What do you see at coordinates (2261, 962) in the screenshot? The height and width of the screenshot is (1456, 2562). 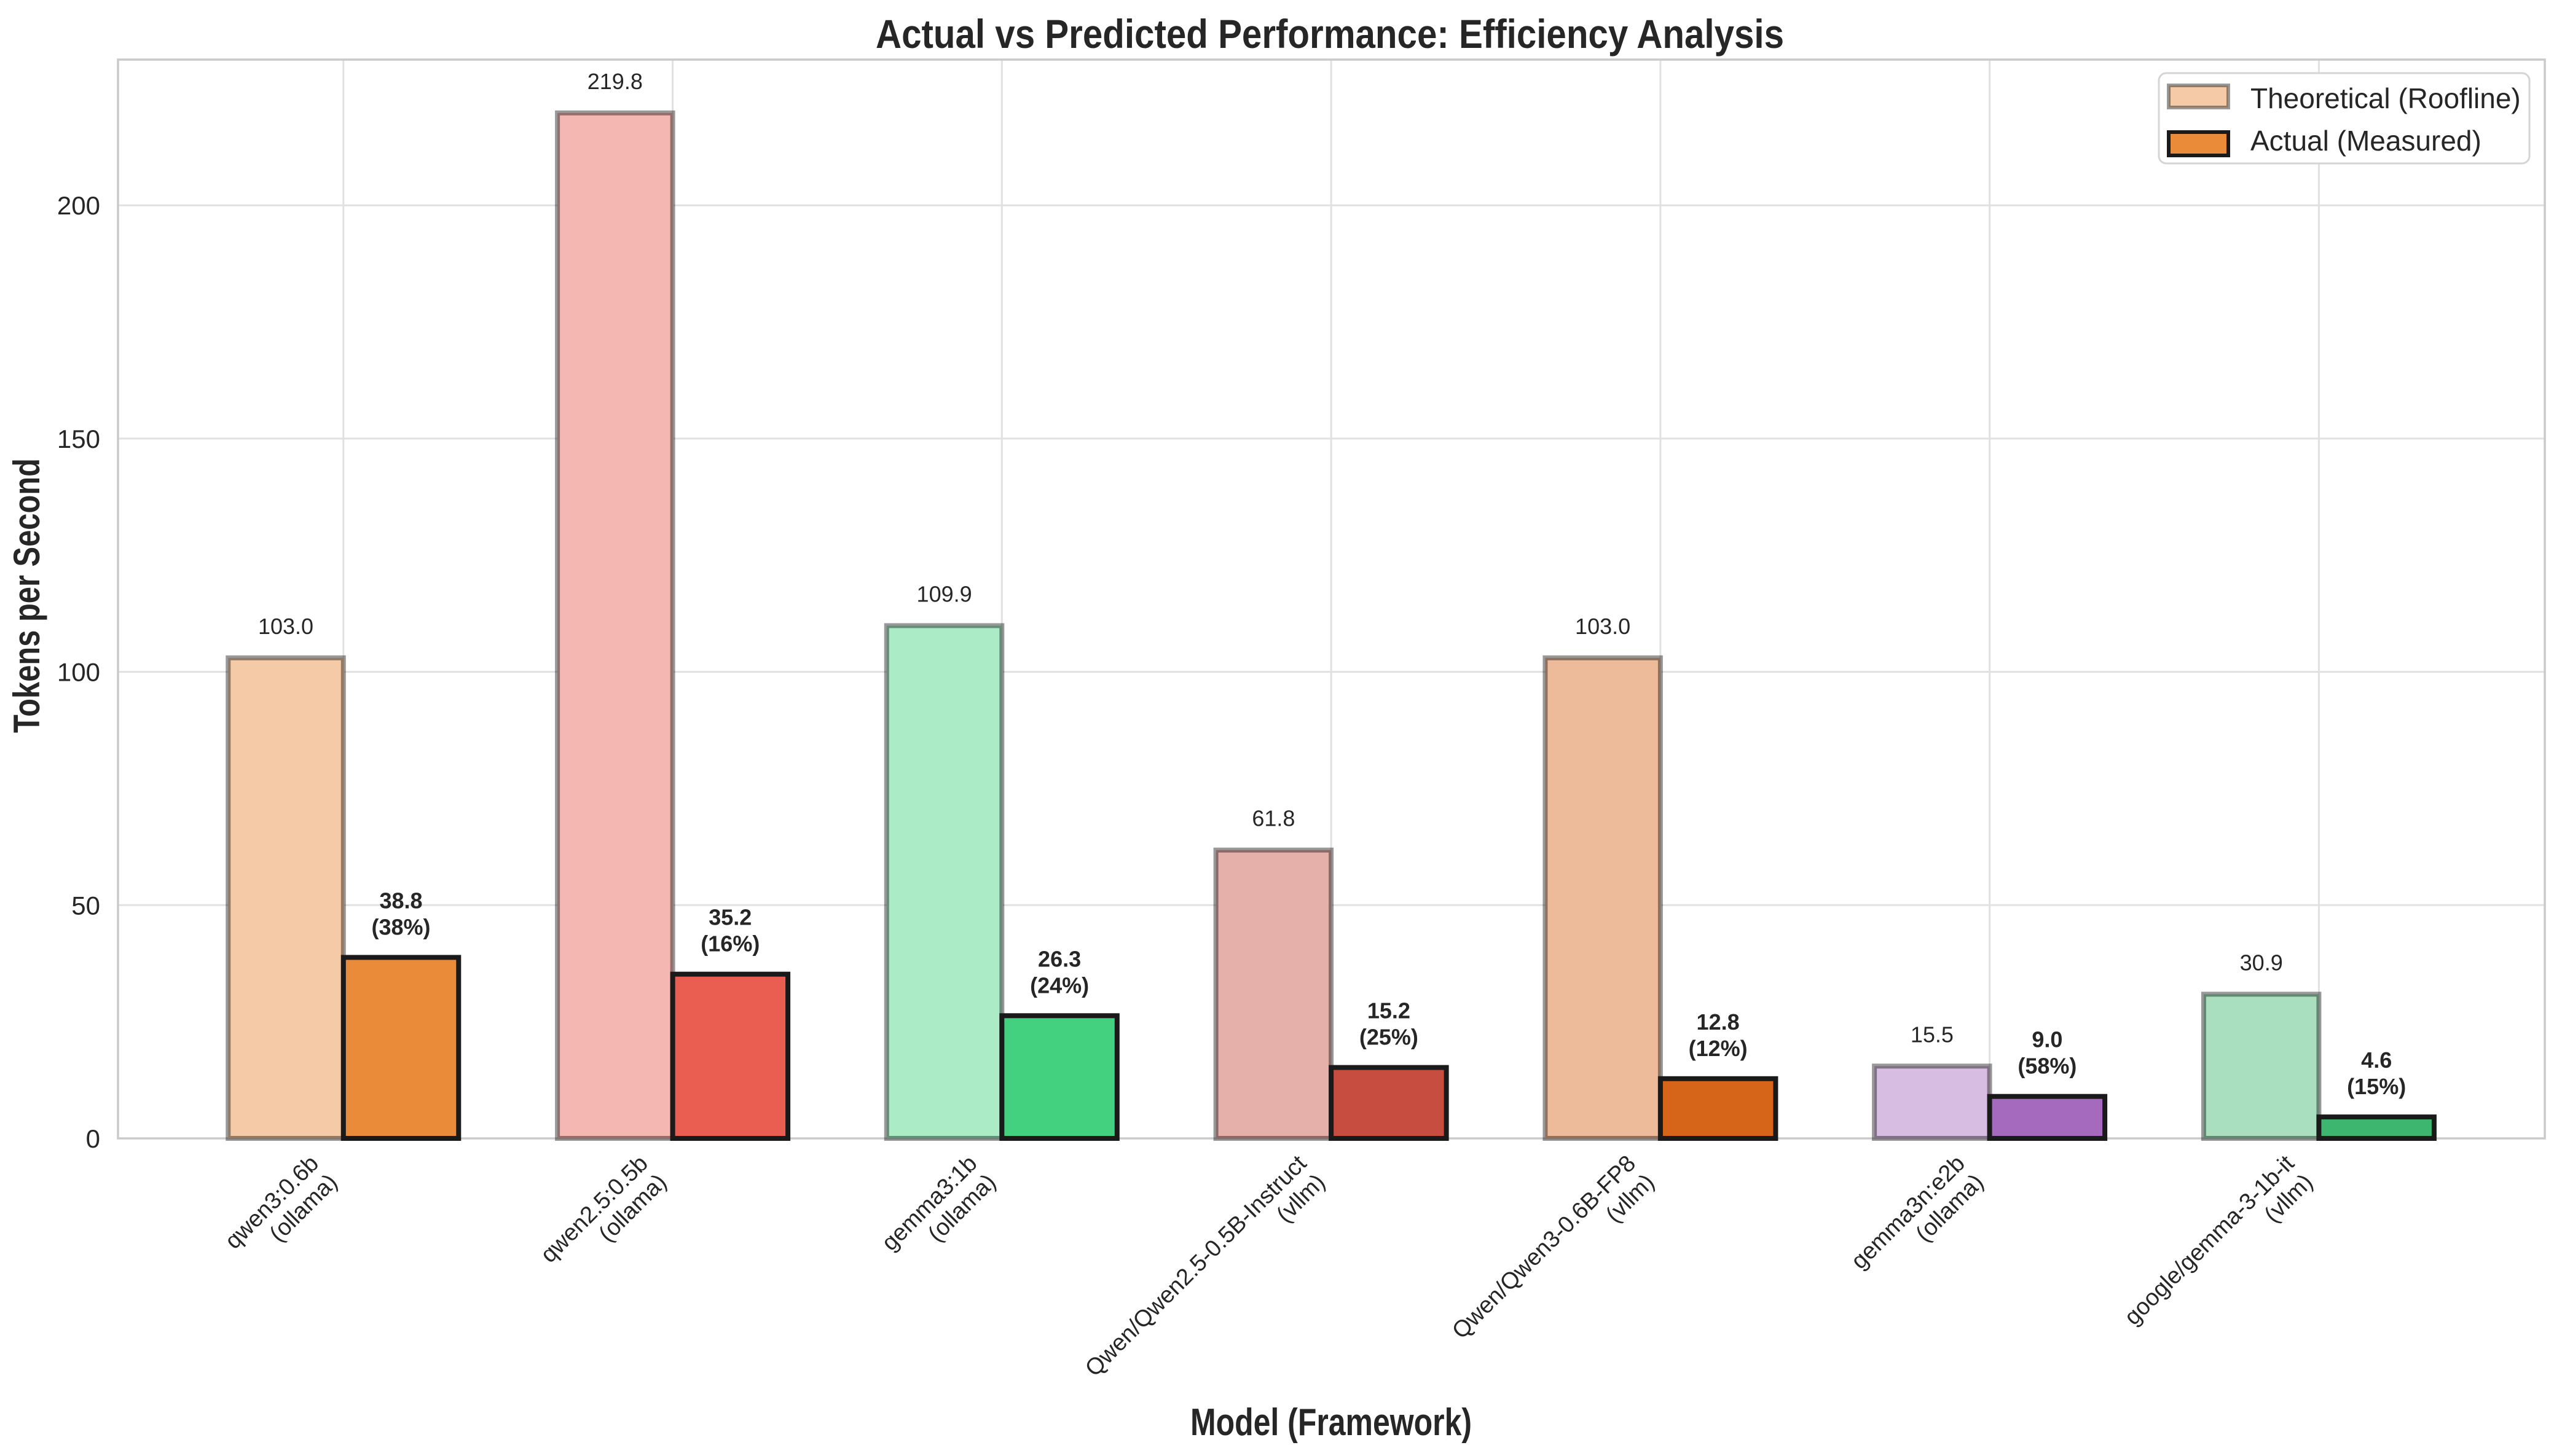 I see `svg-text: 30.9` at bounding box center [2261, 962].